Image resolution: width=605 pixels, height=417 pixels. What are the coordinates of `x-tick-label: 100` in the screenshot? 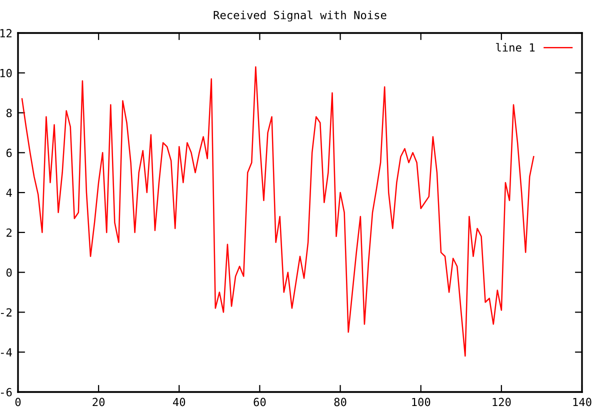 It's located at (421, 402).